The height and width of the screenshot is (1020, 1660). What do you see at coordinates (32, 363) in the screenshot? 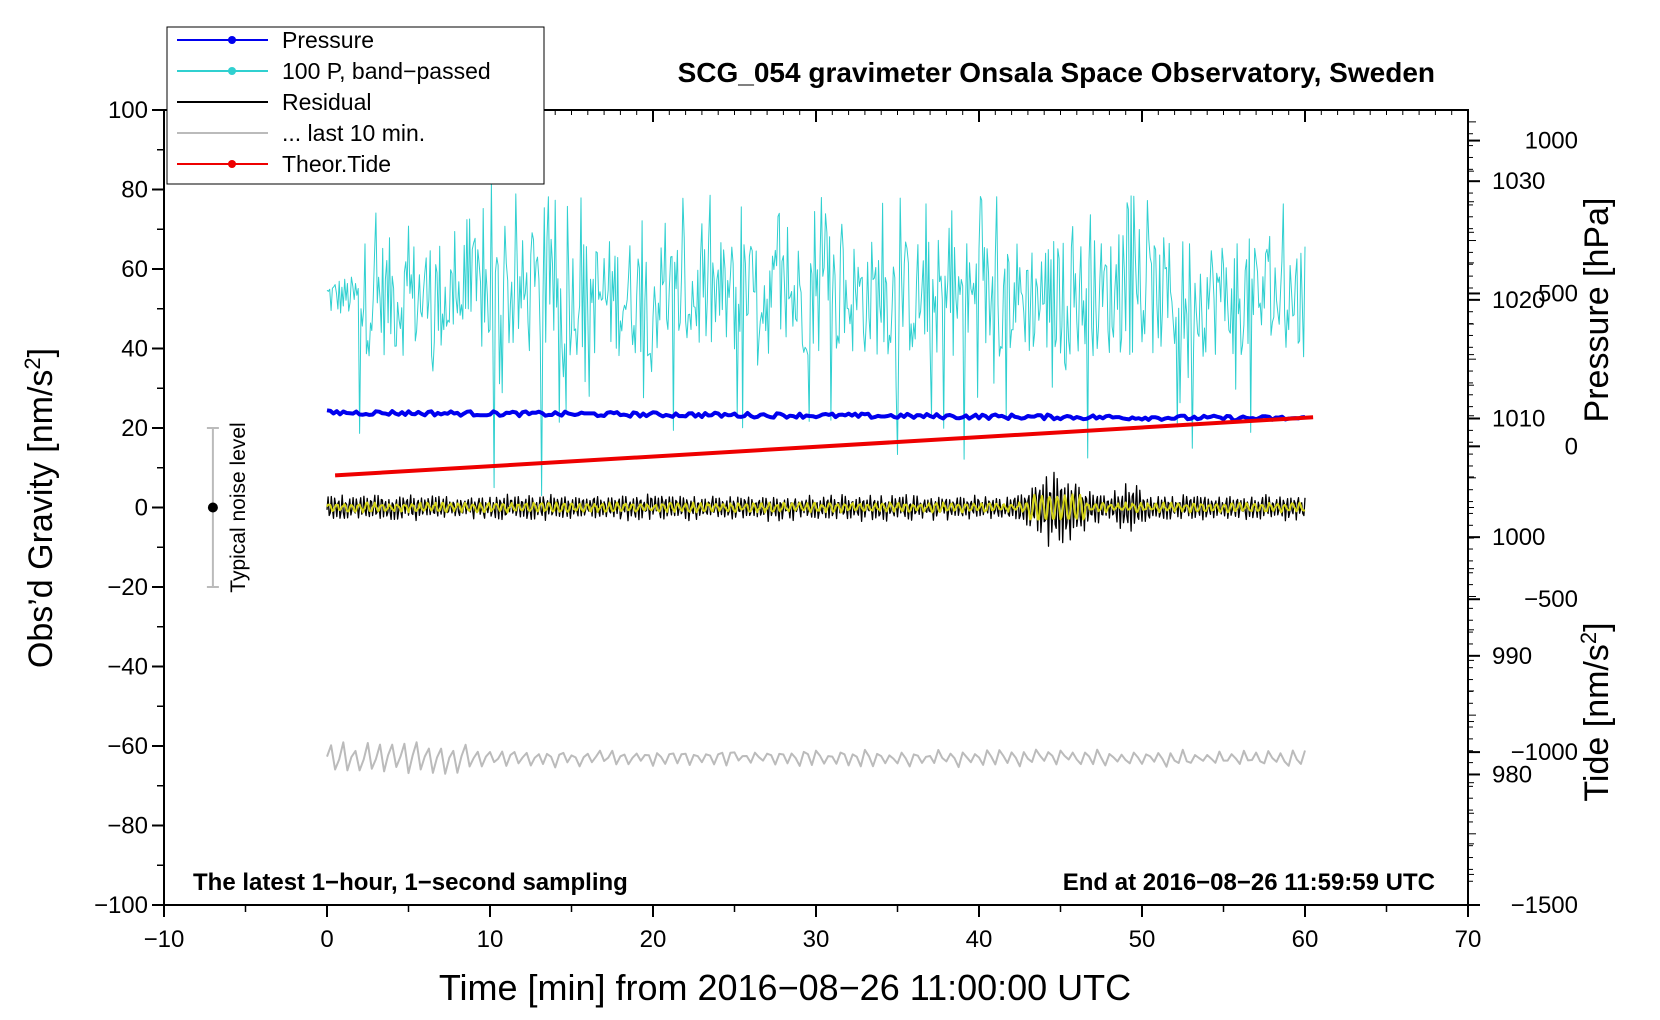
I see `gravity-label-sup: 2` at bounding box center [32, 363].